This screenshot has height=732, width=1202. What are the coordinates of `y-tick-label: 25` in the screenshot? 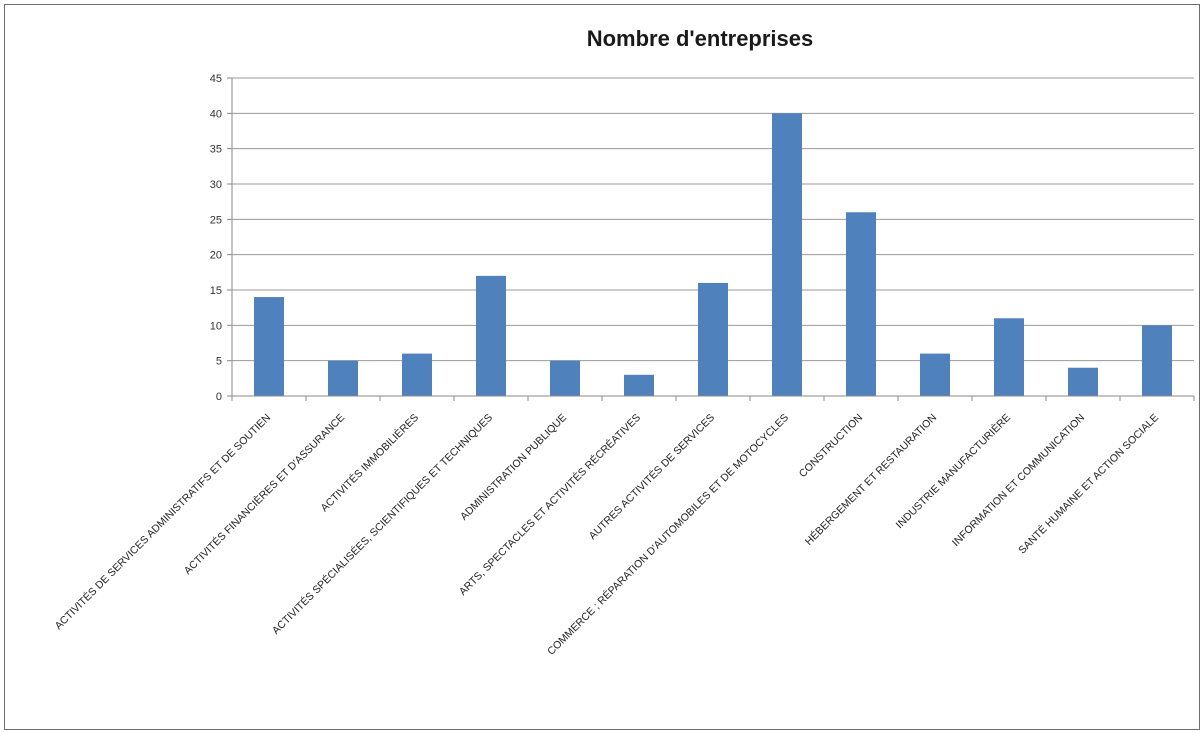 It's located at (216, 220).